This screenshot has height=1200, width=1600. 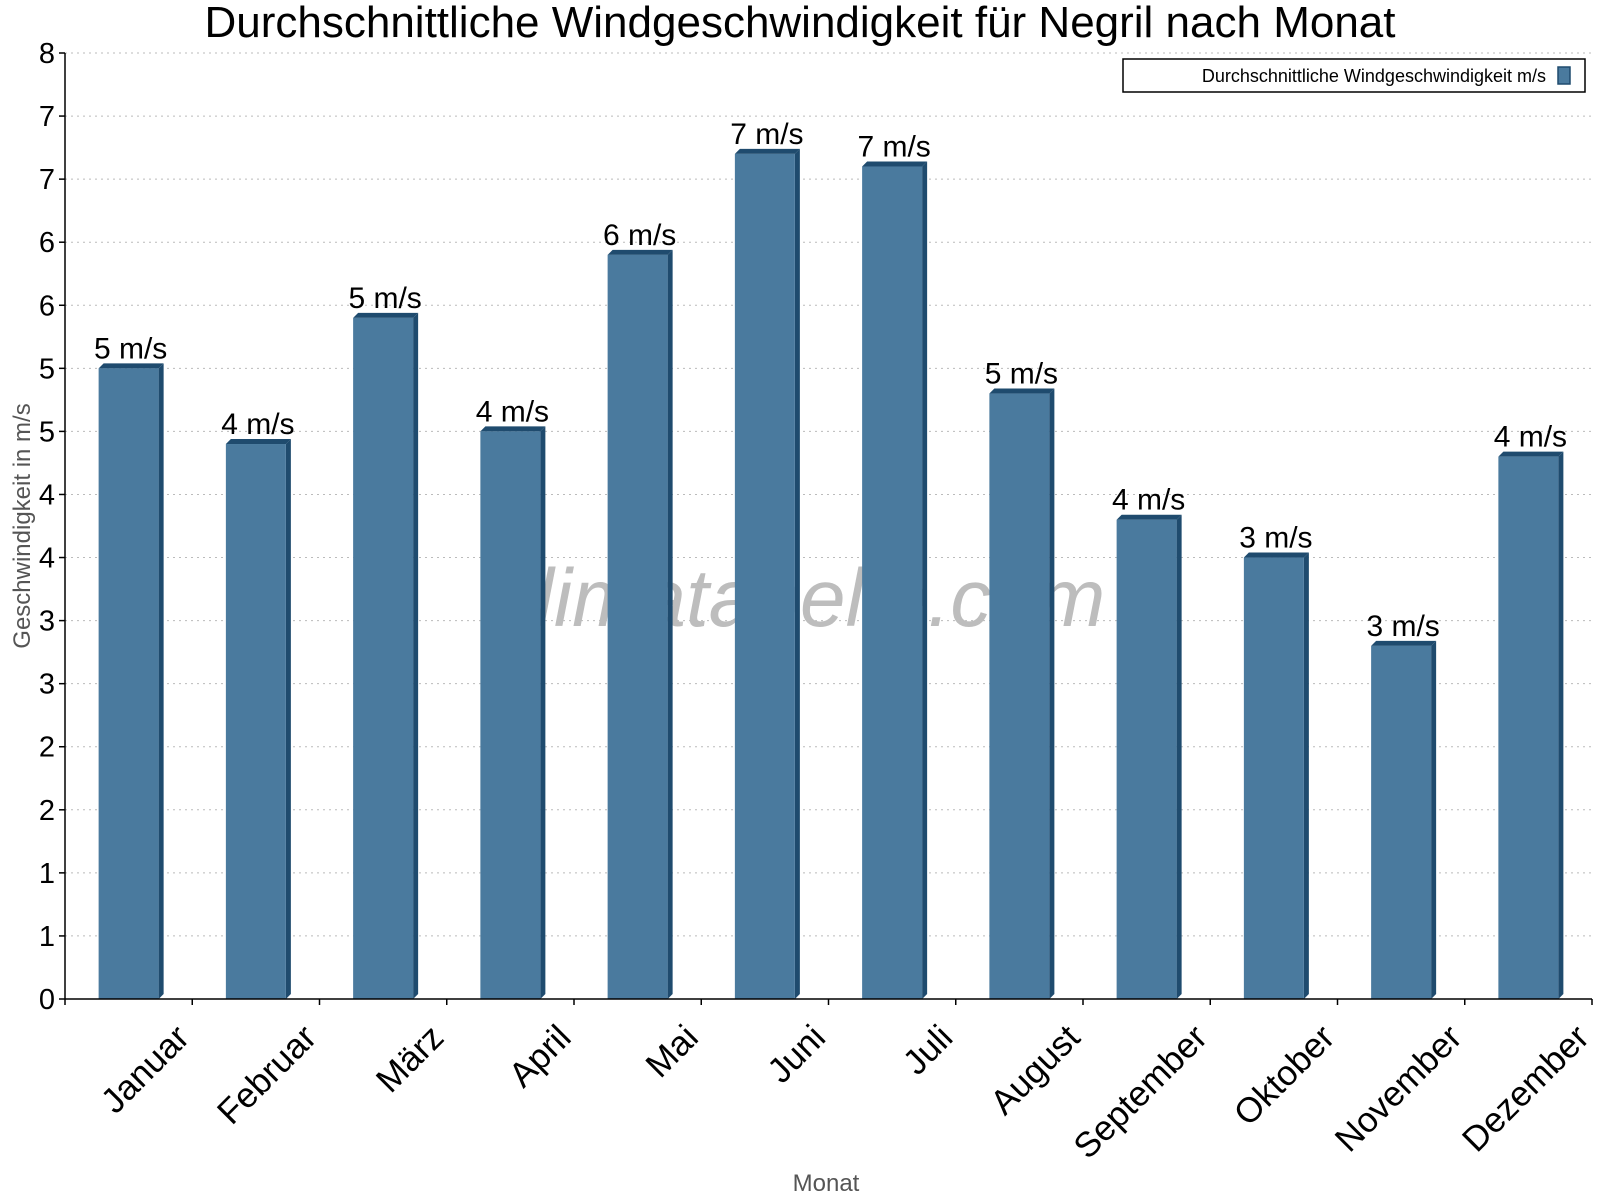 What do you see at coordinates (639, 235) in the screenshot?
I see `data-label: 6 m/s` at bounding box center [639, 235].